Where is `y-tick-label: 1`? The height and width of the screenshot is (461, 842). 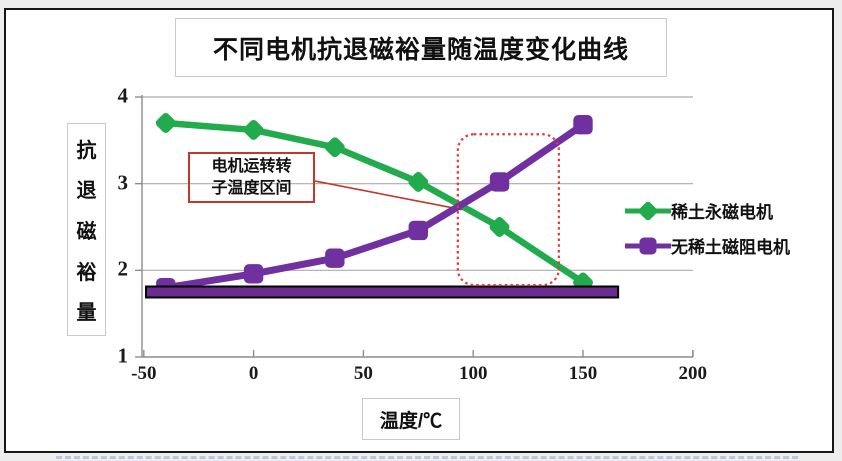 y-tick-label: 1 is located at coordinates (123, 355).